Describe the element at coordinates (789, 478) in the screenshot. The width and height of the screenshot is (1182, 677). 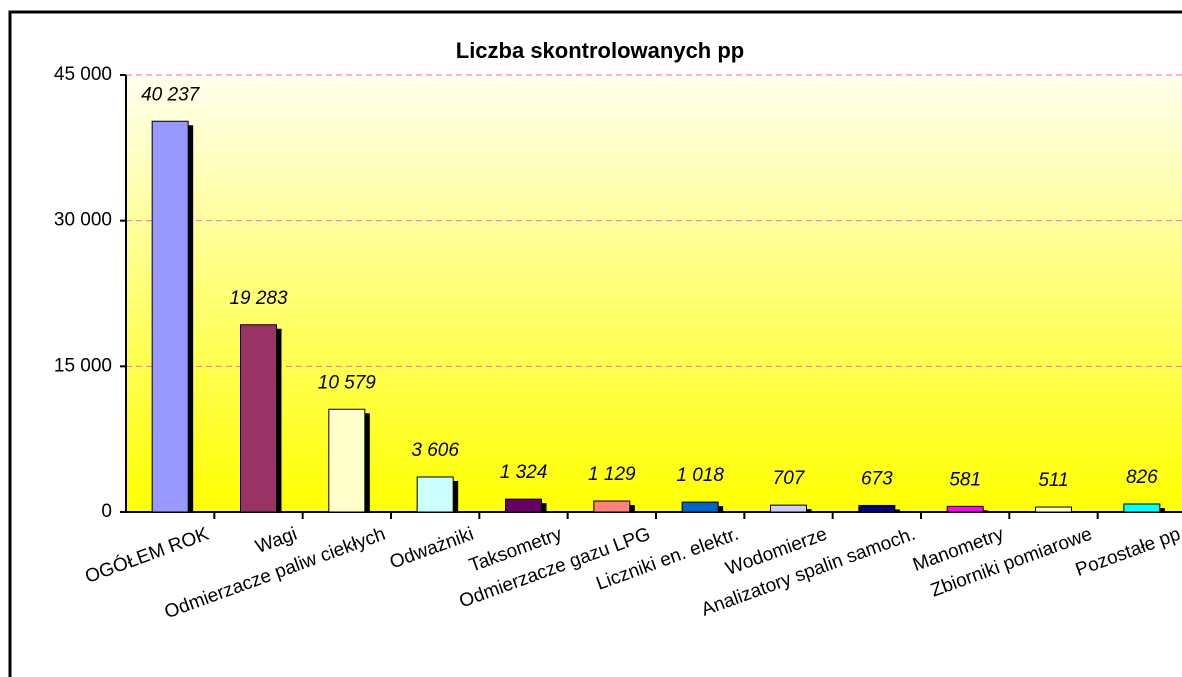
I see `value-label: 707` at that location.